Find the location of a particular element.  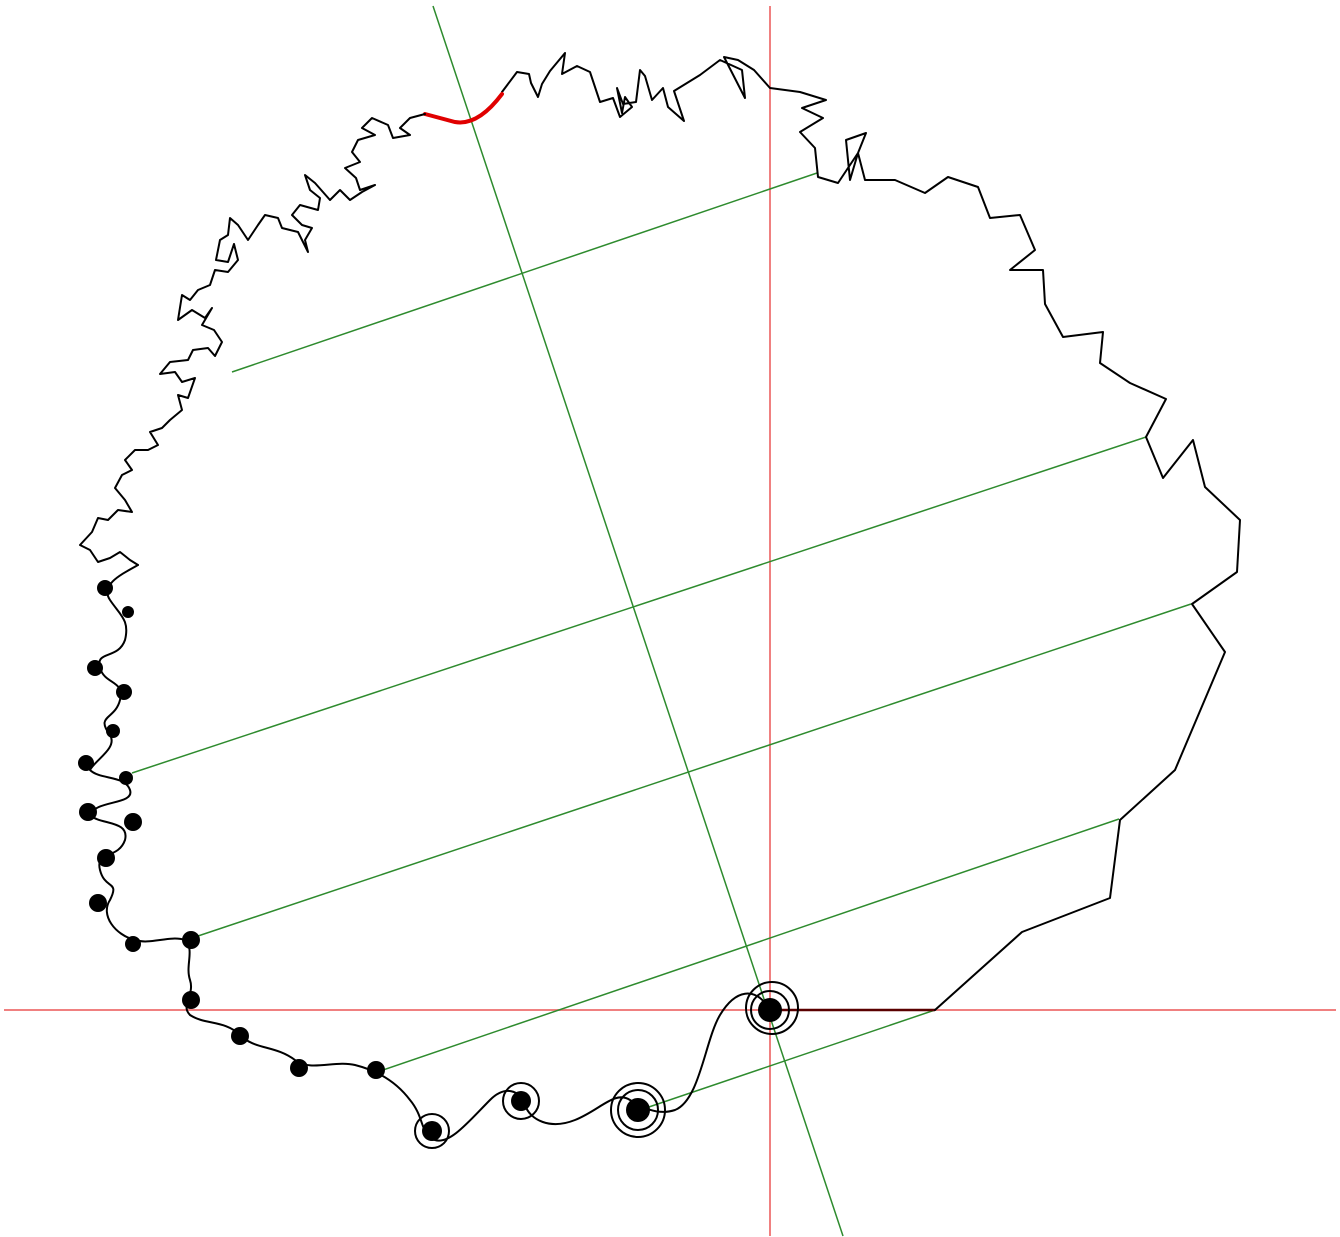

spiral-center is located at coordinates (770, 1010).